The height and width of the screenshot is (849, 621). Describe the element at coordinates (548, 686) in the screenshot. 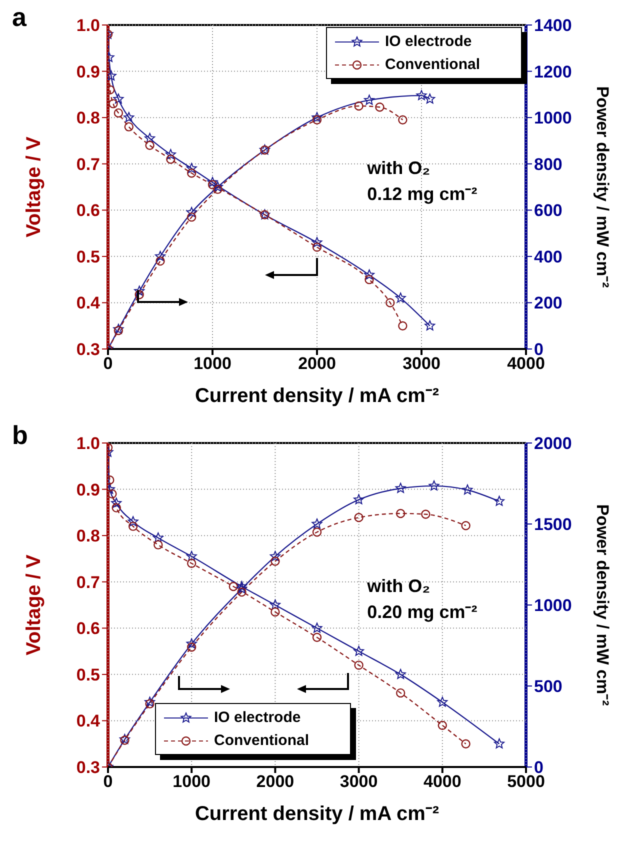

I see `y2-tick-label: 500` at that location.